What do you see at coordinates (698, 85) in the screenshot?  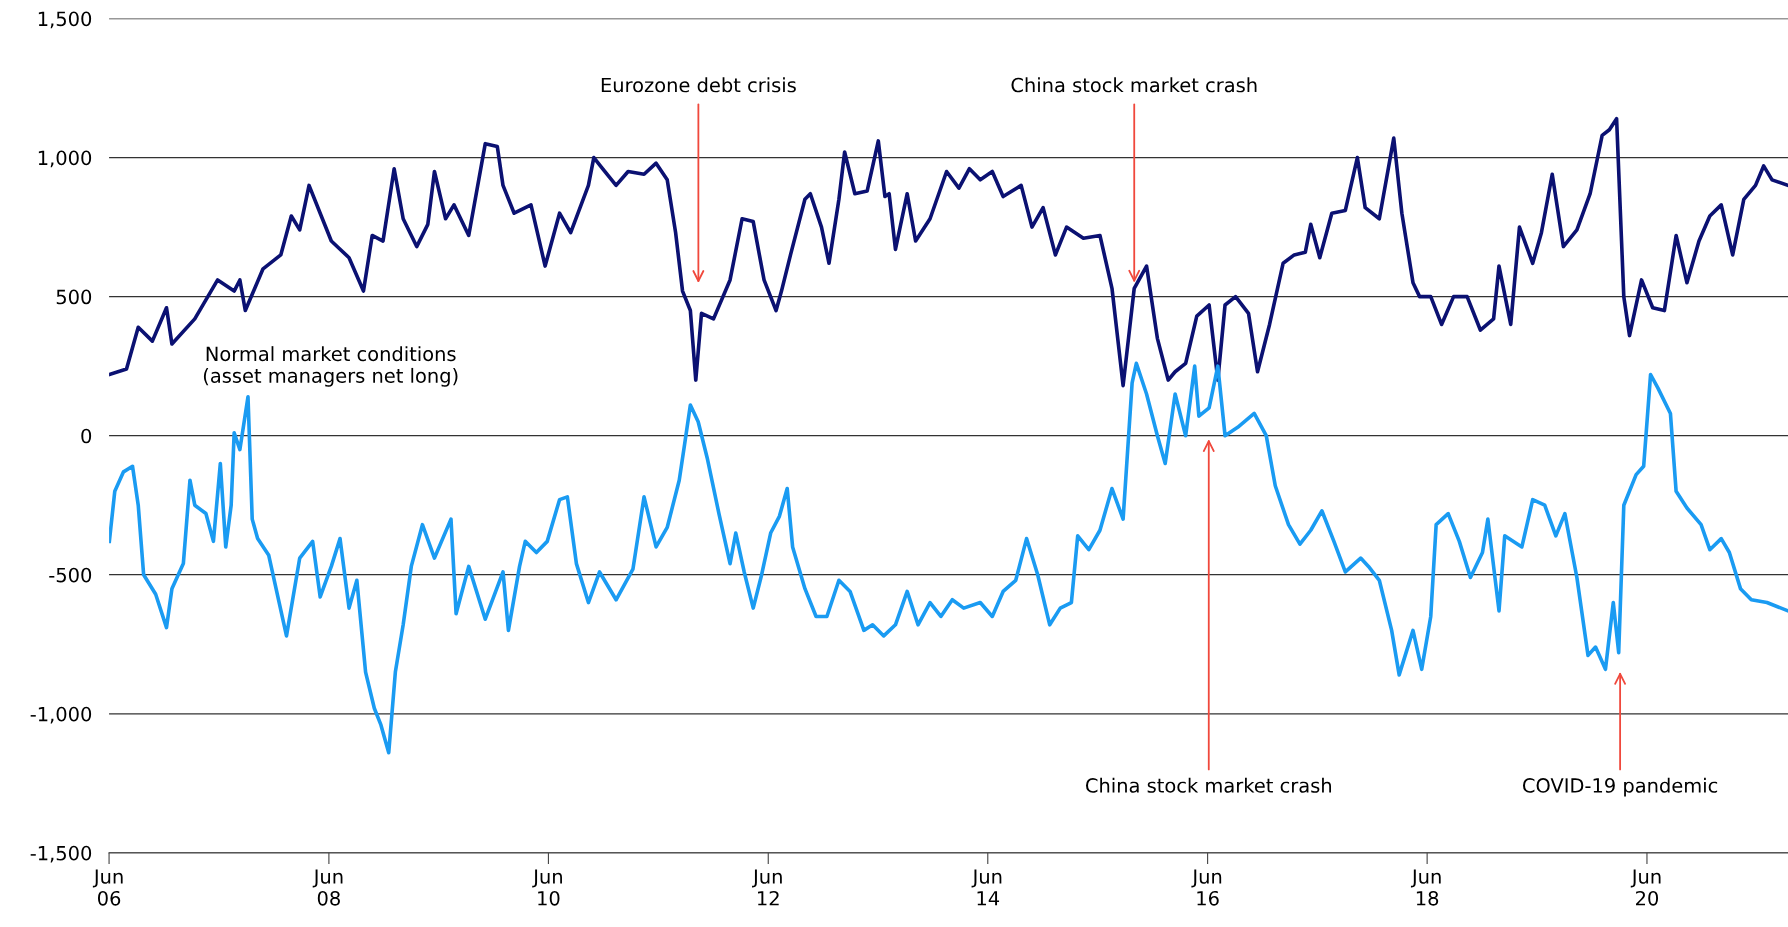 I see `annotation: Eurozone debt crisis` at bounding box center [698, 85].